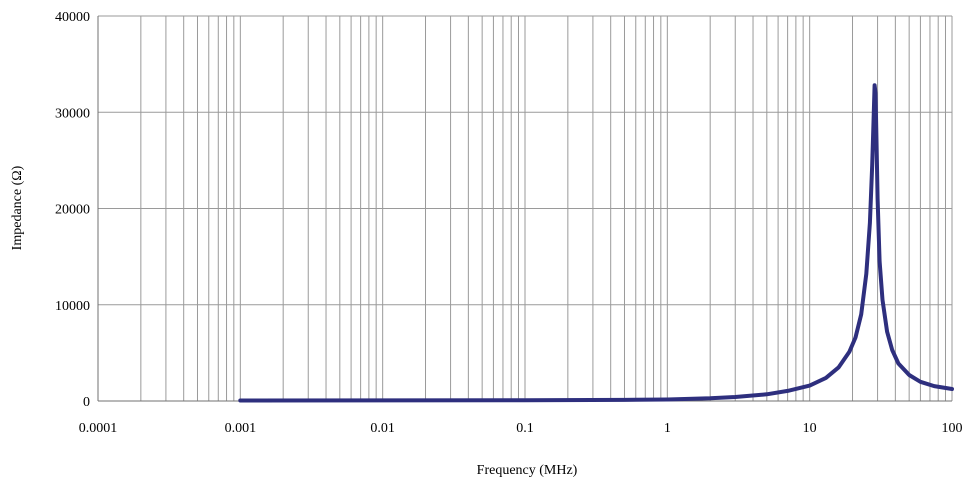 The height and width of the screenshot is (484, 967). I want to click on y-tick-label: 0, so click(86, 402).